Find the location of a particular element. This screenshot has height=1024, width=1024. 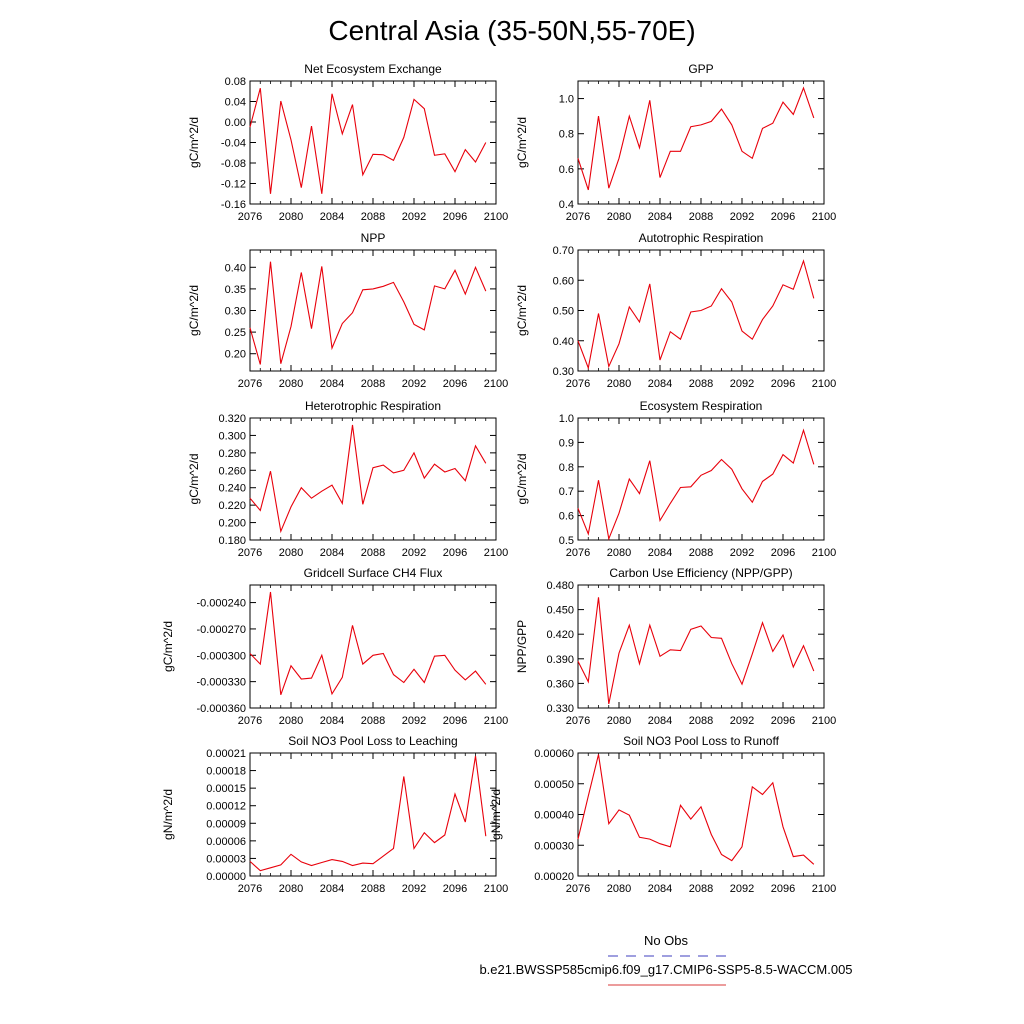

y-tick-label: 0.25 is located at coordinates (235, 333).